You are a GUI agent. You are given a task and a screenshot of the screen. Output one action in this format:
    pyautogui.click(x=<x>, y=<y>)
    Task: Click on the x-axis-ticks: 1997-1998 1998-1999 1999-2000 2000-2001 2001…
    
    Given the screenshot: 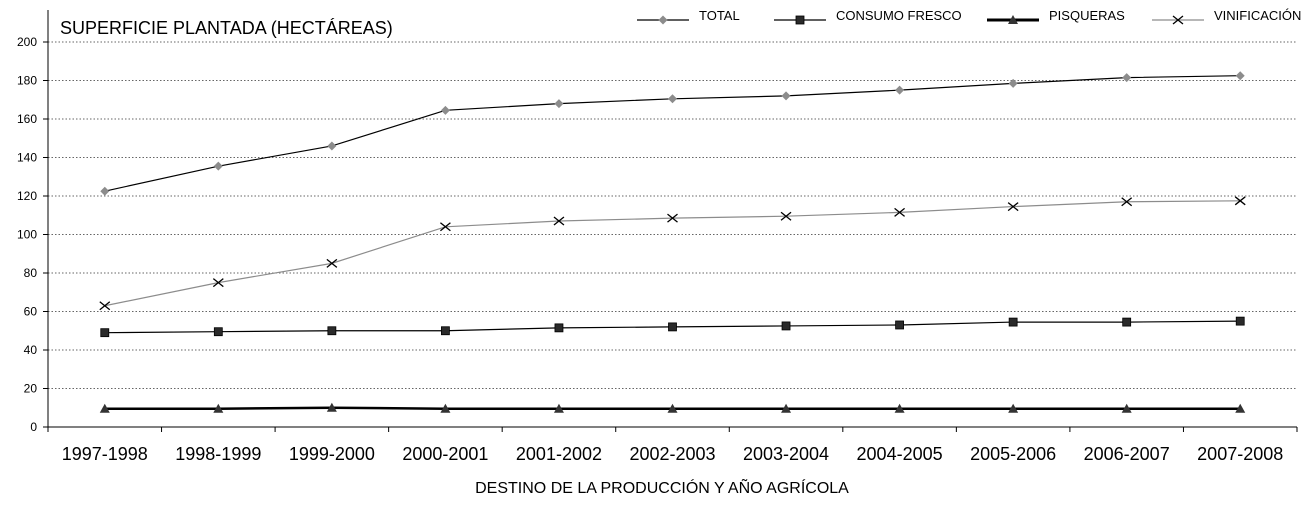 What is the action you would take?
    pyautogui.click(x=672, y=445)
    